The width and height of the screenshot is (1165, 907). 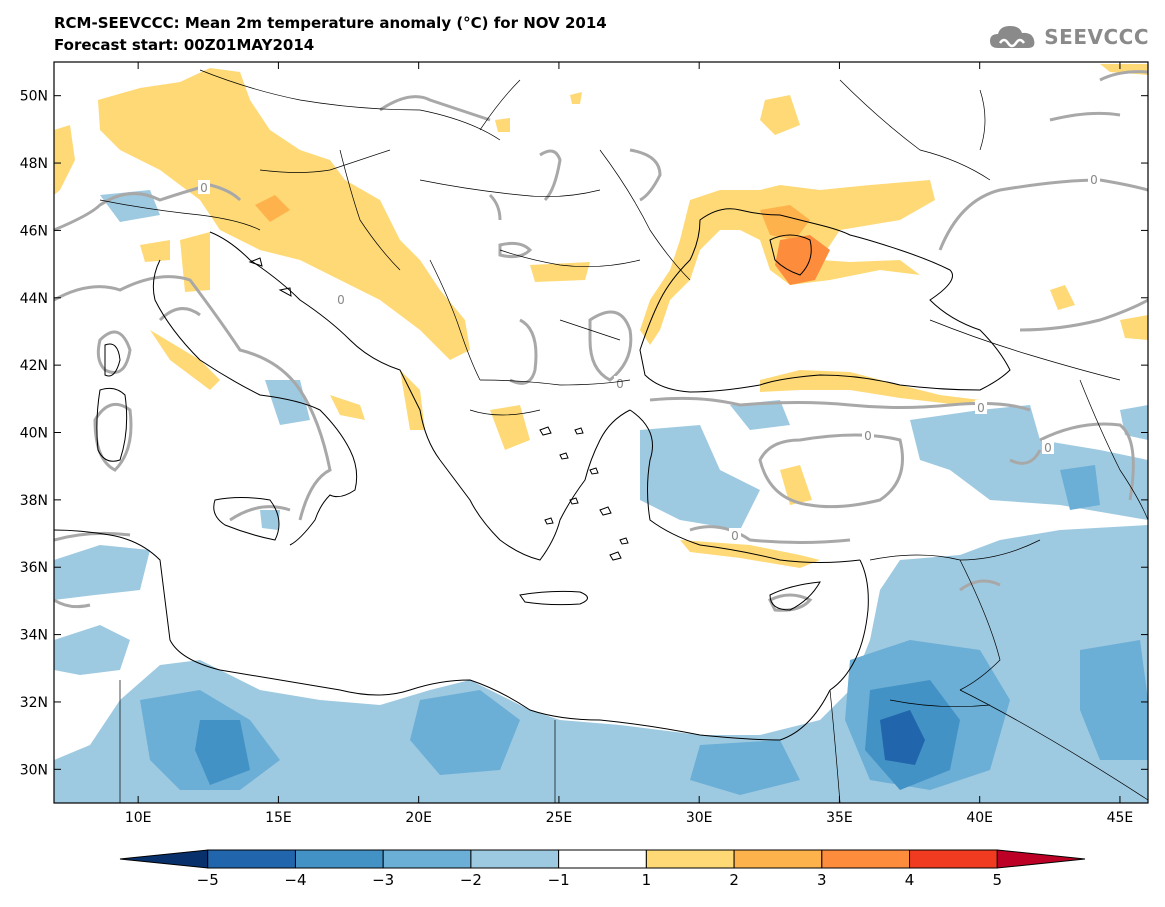 I want to click on colorbar-label: 3, so click(x=822, y=880).